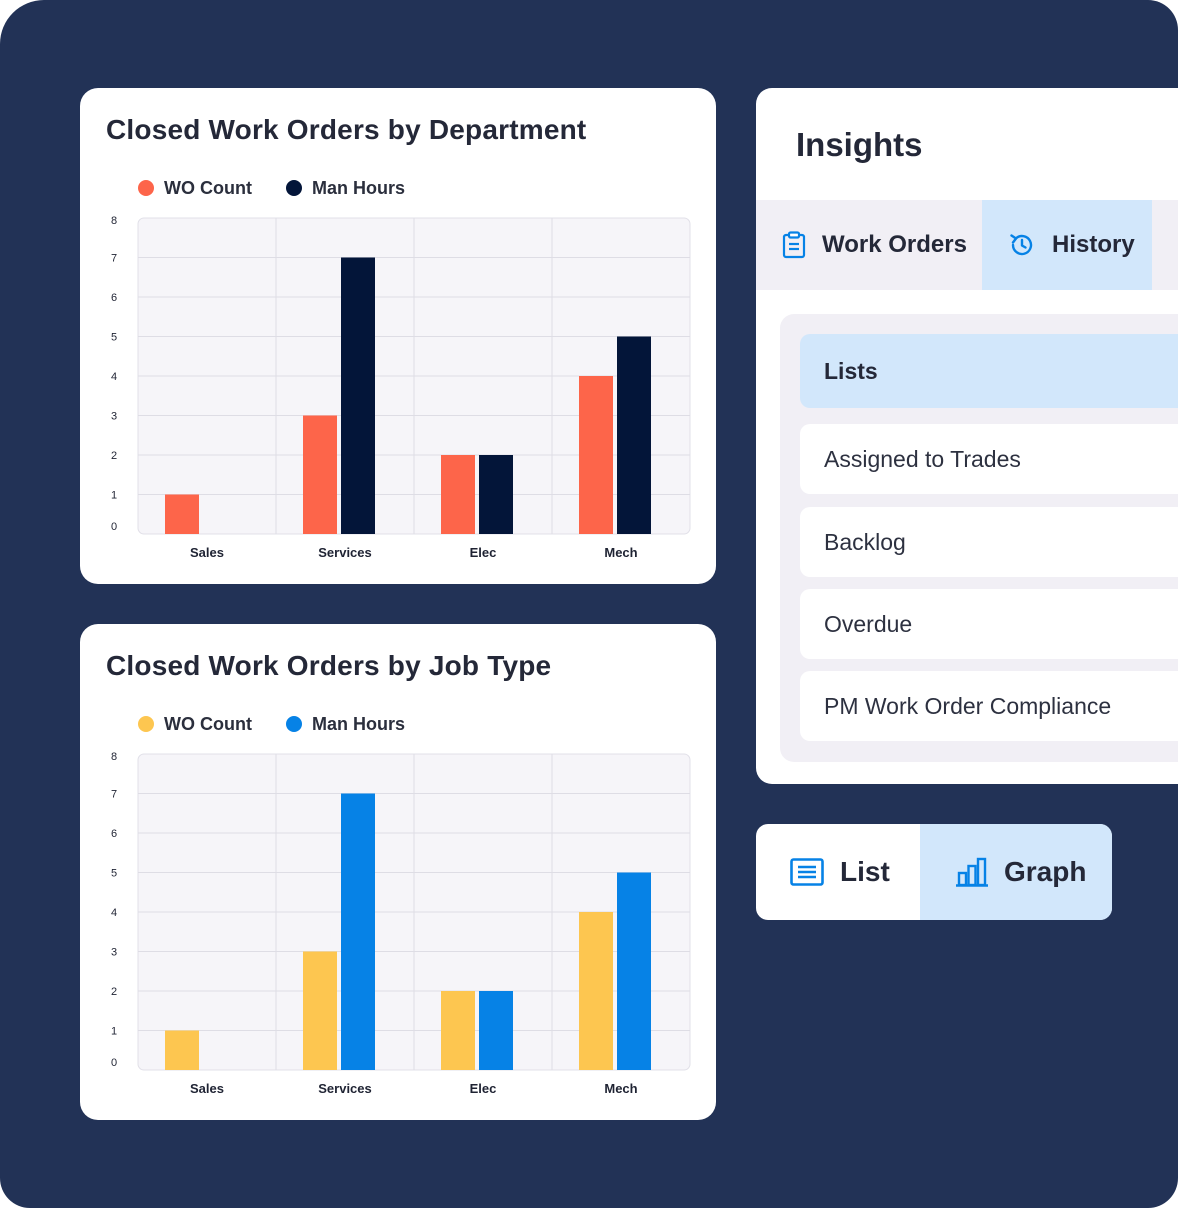 Image resolution: width=1178 pixels, height=1208 pixels. Describe the element at coordinates (868, 623) in the screenshot. I see `list-item-label: Overdue` at that location.